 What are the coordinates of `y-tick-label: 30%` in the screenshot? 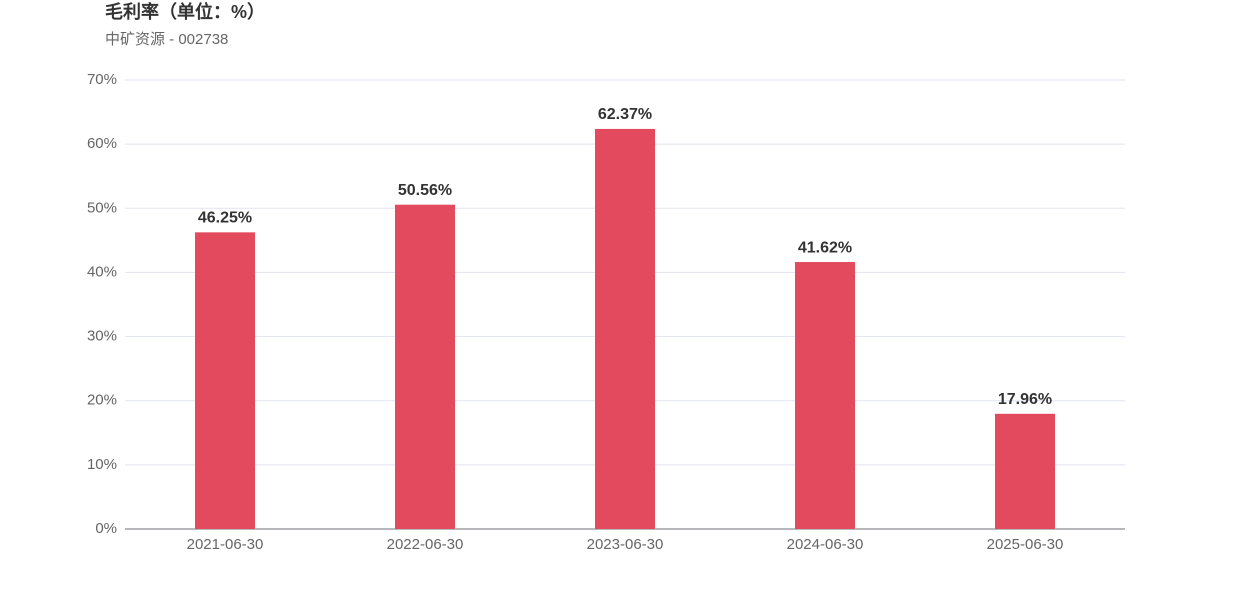 It's located at (102, 336).